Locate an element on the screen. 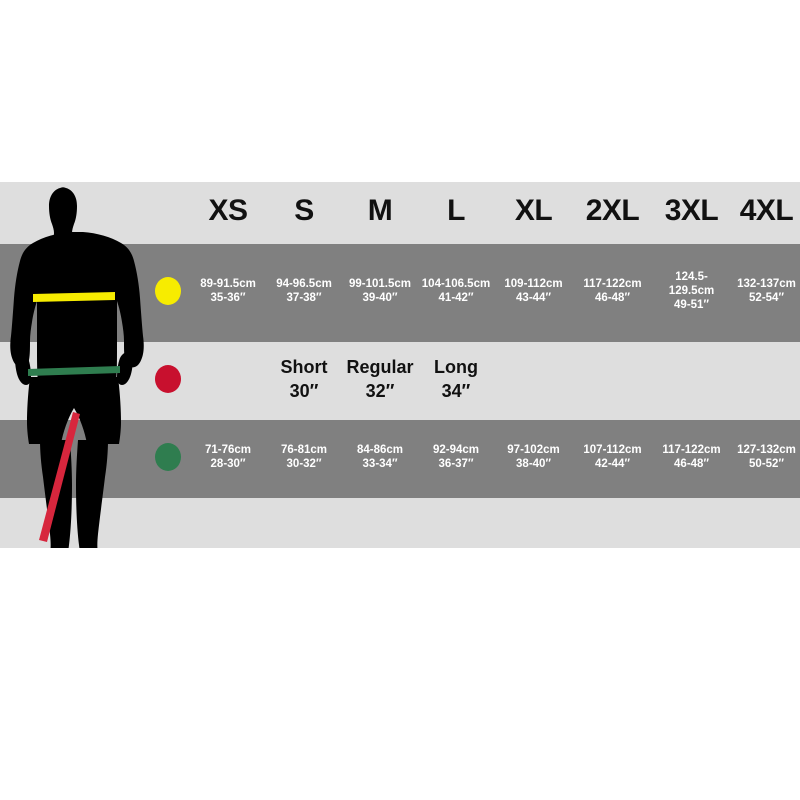  column-header-s: S is located at coordinates (304, 211).